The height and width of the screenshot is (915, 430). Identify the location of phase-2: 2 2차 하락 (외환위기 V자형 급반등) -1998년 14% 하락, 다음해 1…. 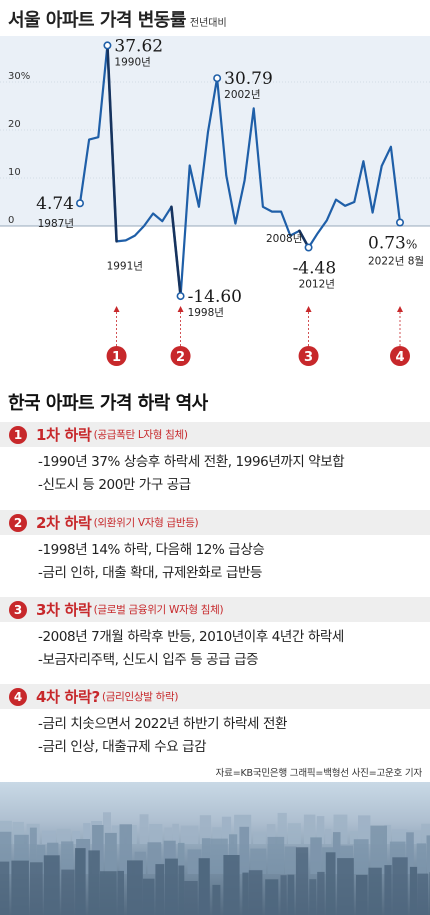
(215, 547).